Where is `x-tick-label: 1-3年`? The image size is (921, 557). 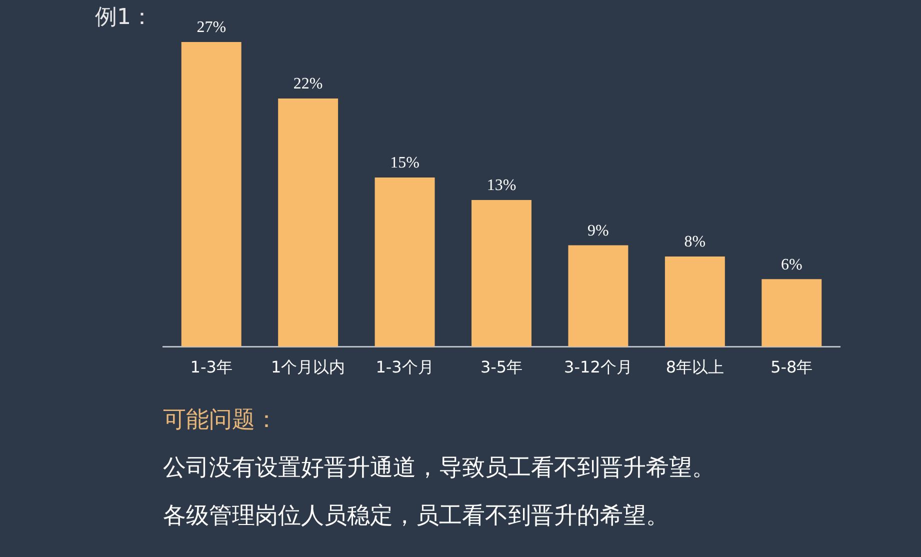 x-tick-label: 1-3年 is located at coordinates (211, 367).